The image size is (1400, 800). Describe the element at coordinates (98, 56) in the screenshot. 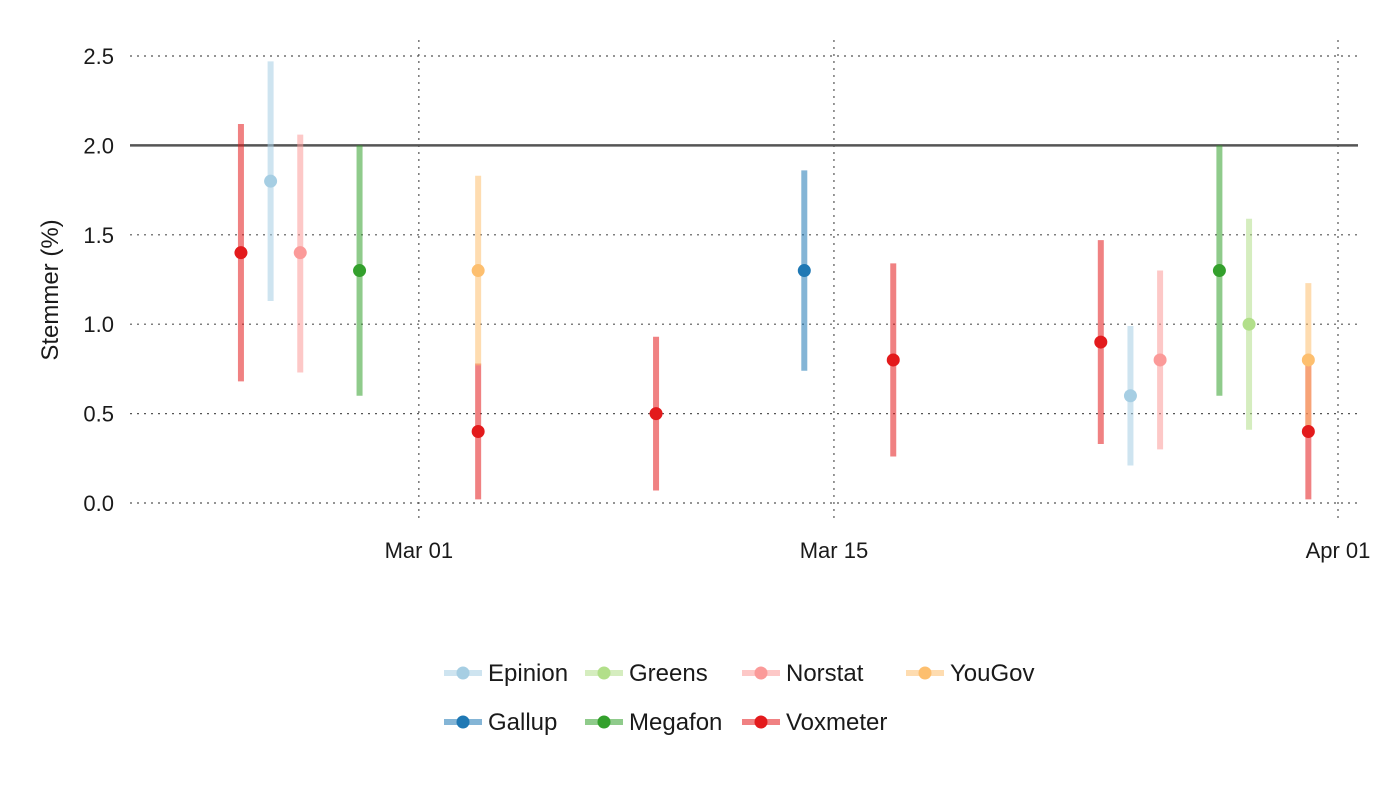

I see `y-tick-label: 2.5` at that location.